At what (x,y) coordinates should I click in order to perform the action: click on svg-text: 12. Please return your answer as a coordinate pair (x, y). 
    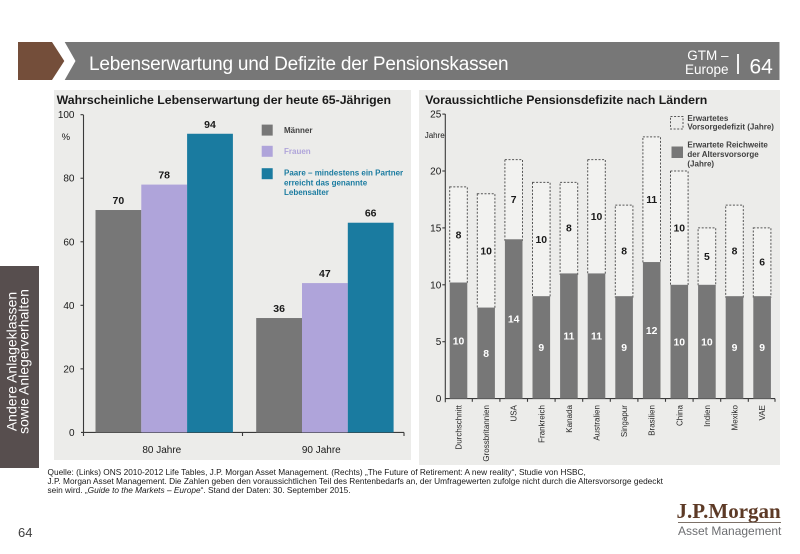
    Looking at the image, I should click on (652, 331).